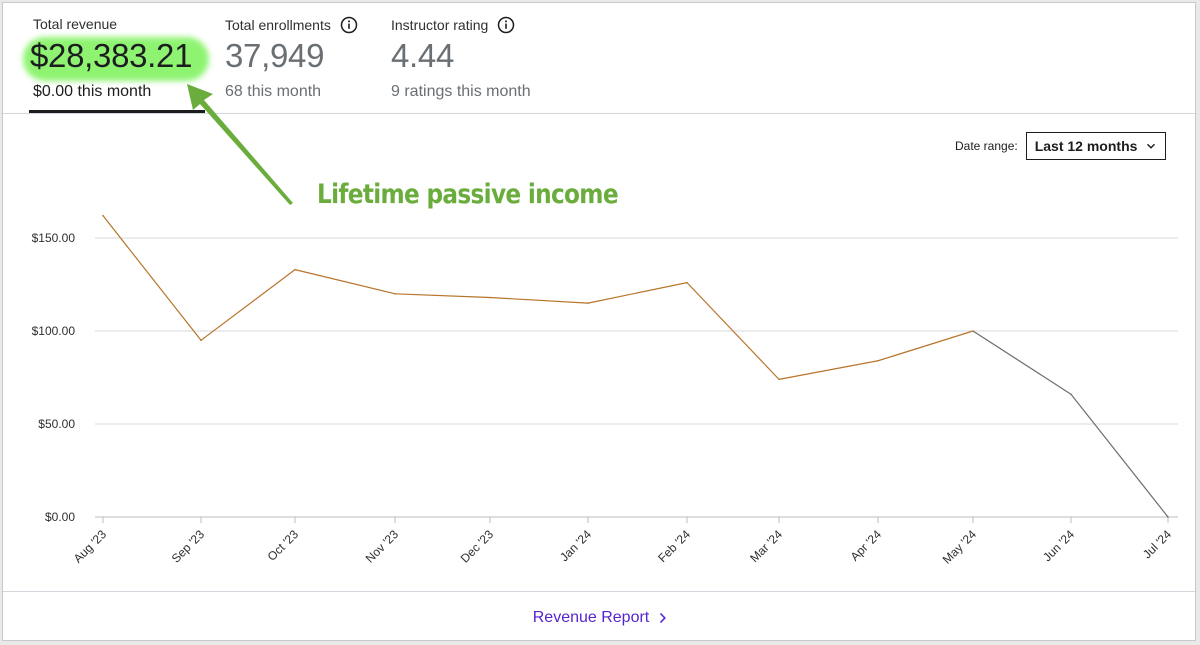 This screenshot has width=1200, height=645. I want to click on date-range-label: Date range:, so click(986, 146).